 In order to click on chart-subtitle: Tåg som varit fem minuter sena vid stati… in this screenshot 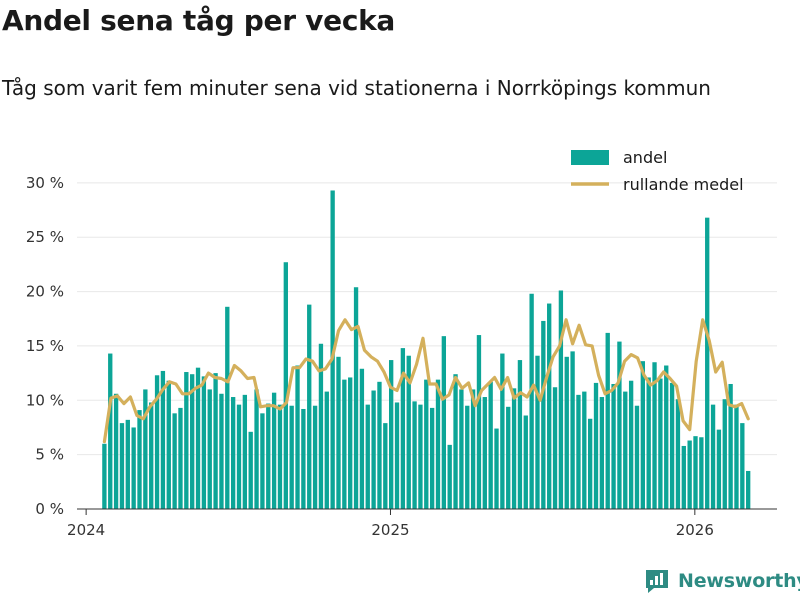, I will do `click(356, 88)`.